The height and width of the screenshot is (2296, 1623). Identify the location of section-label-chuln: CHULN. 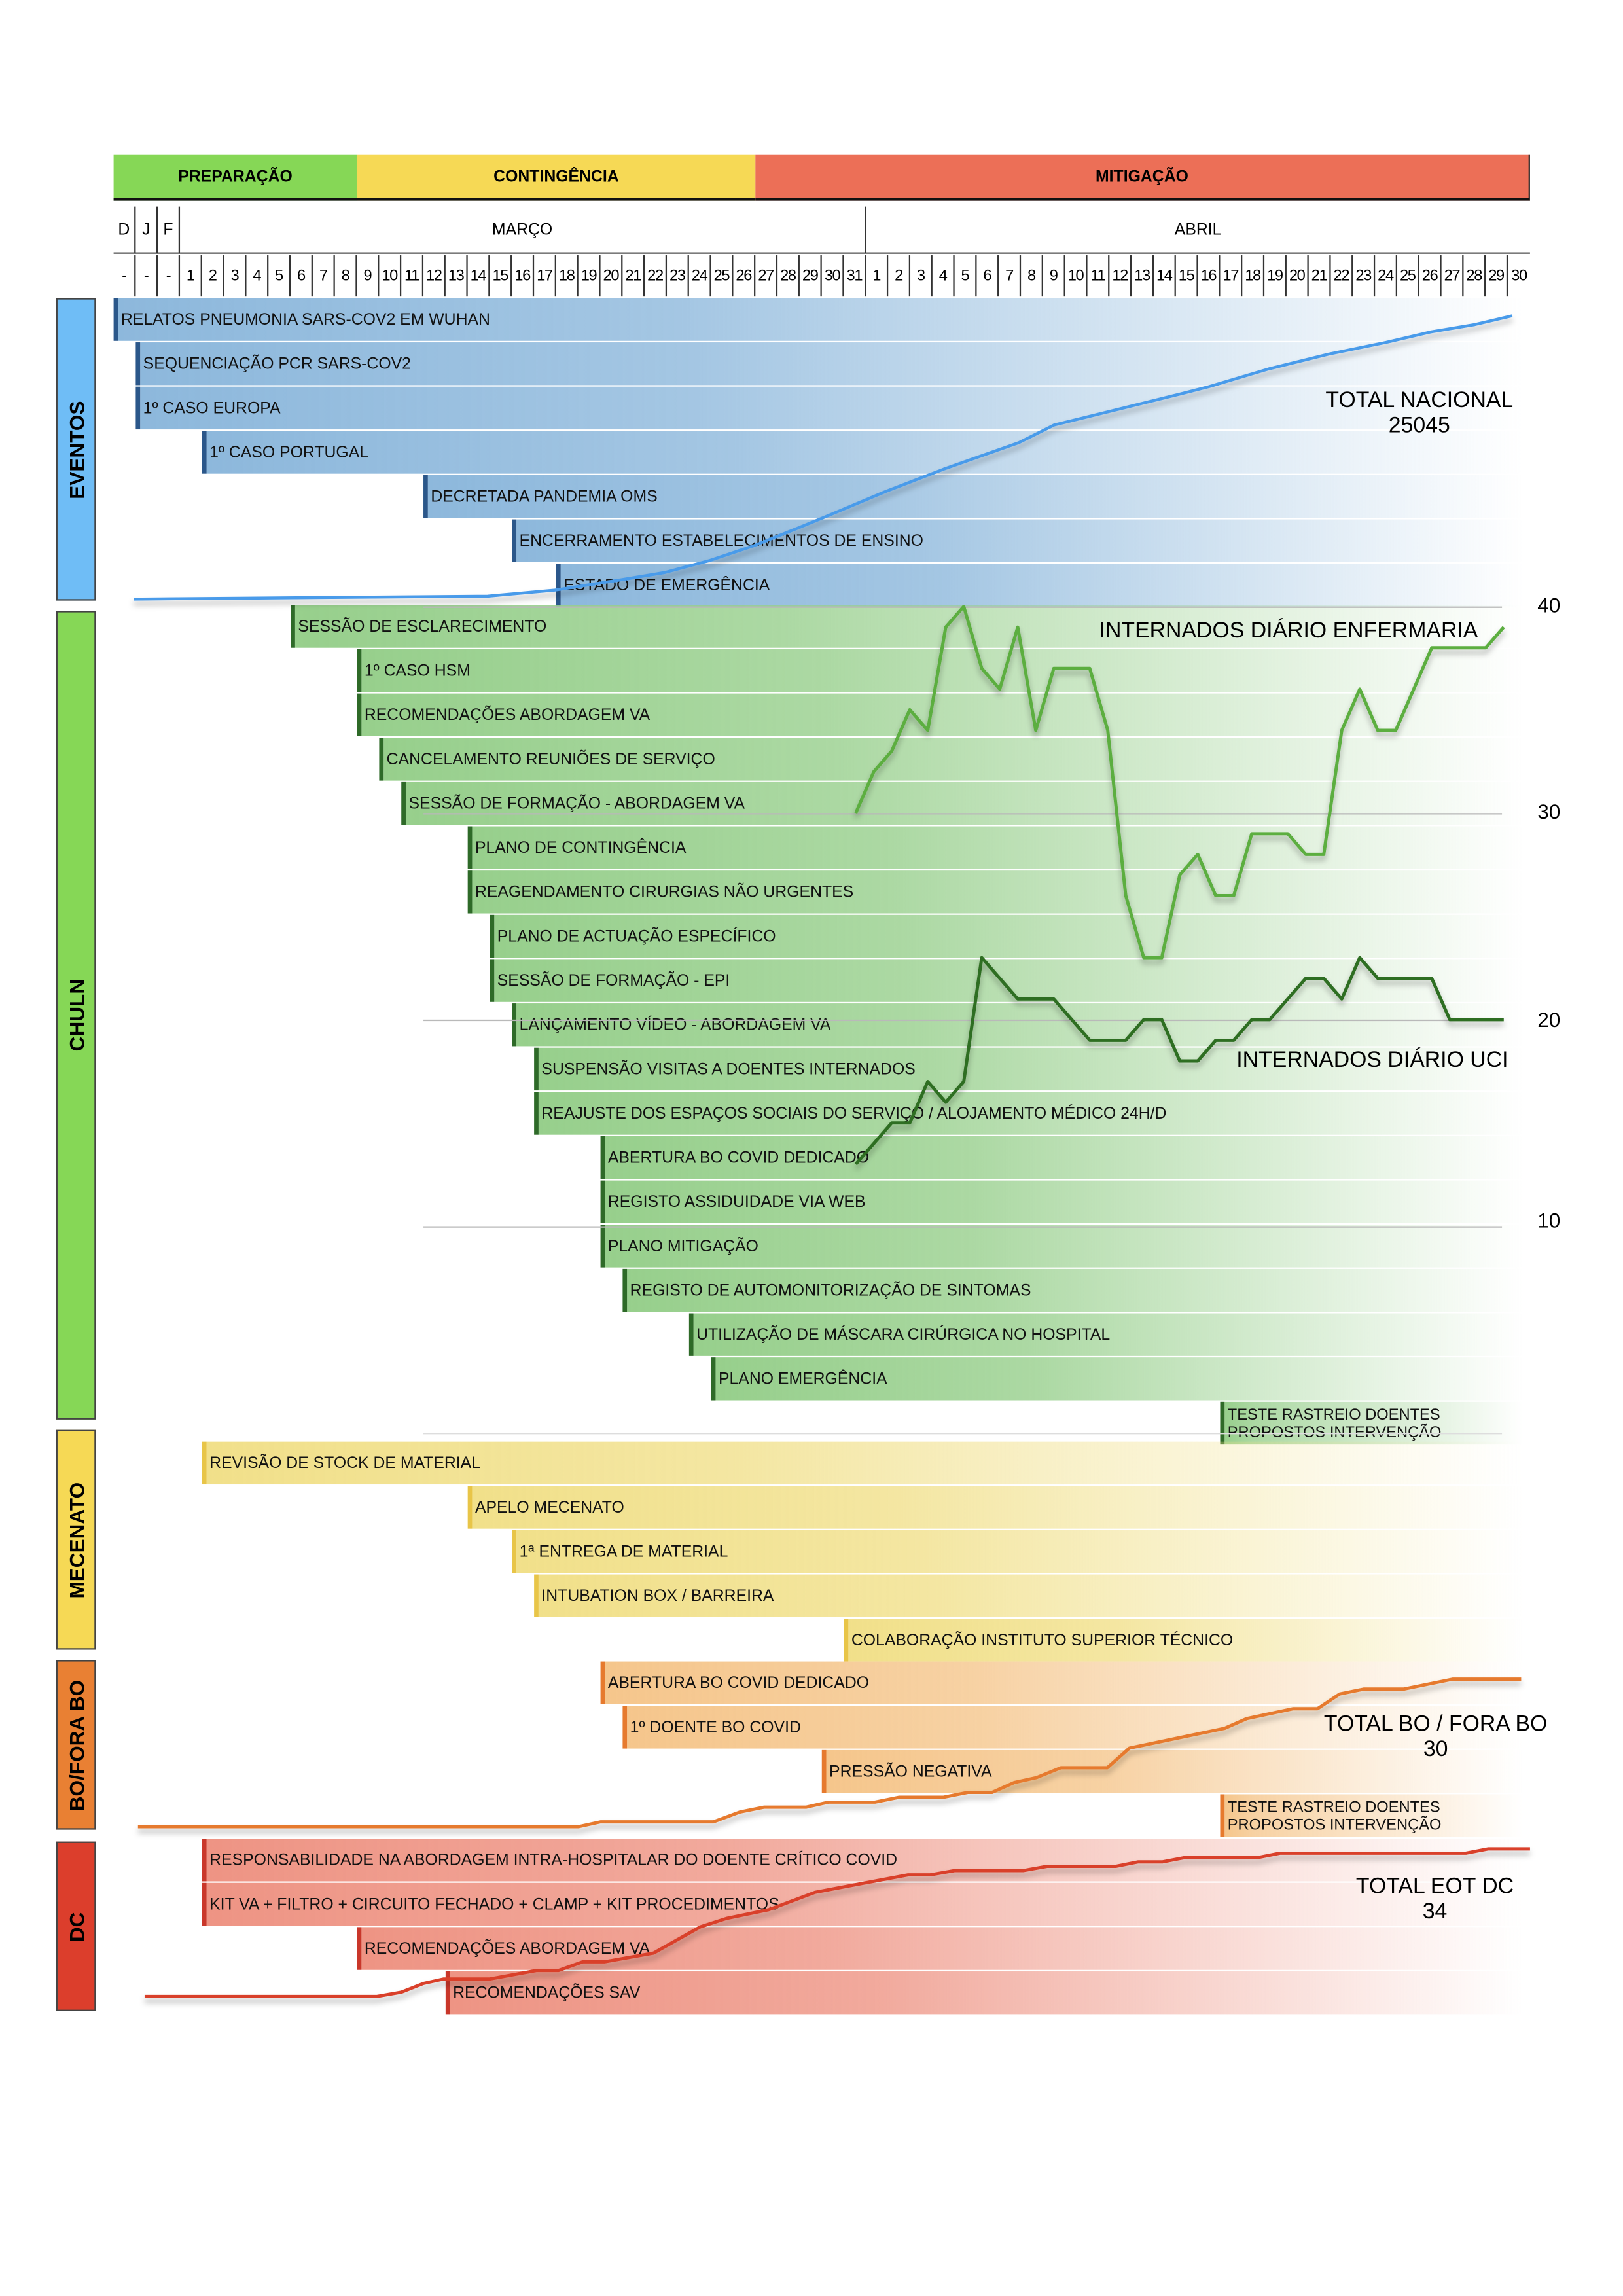
(76, 1015).